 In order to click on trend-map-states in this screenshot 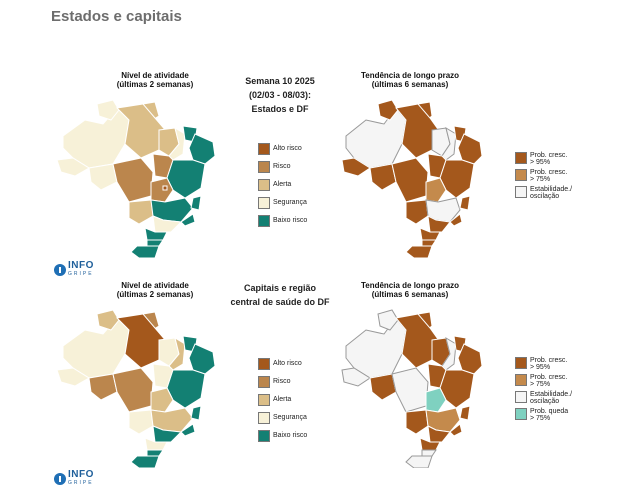, I will do `click(412, 178)`.